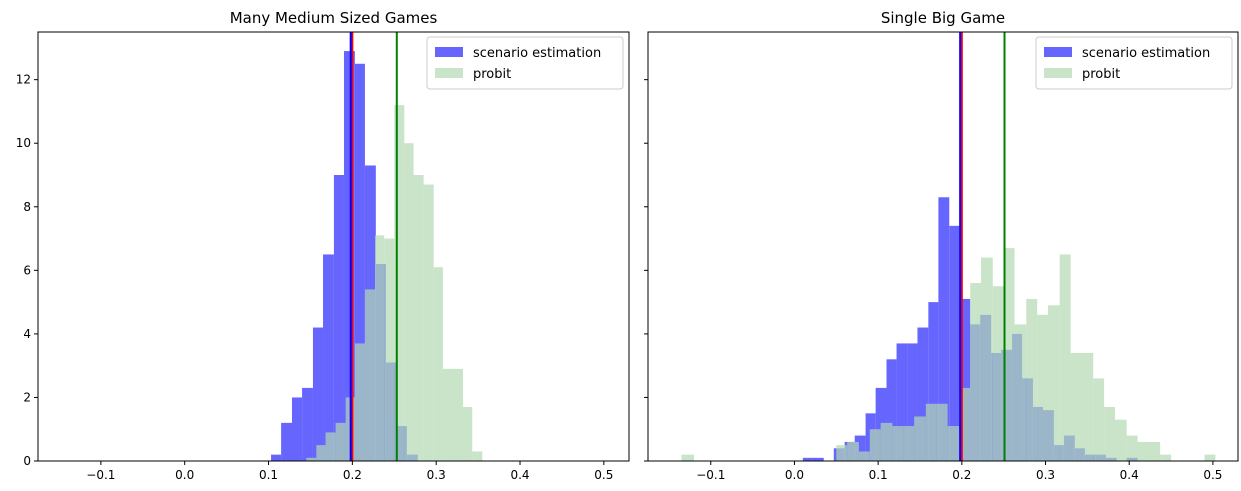 This screenshot has width=1241, height=491. What do you see at coordinates (100, 475) in the screenshot?
I see `x-tick-label: −0.1` at bounding box center [100, 475].